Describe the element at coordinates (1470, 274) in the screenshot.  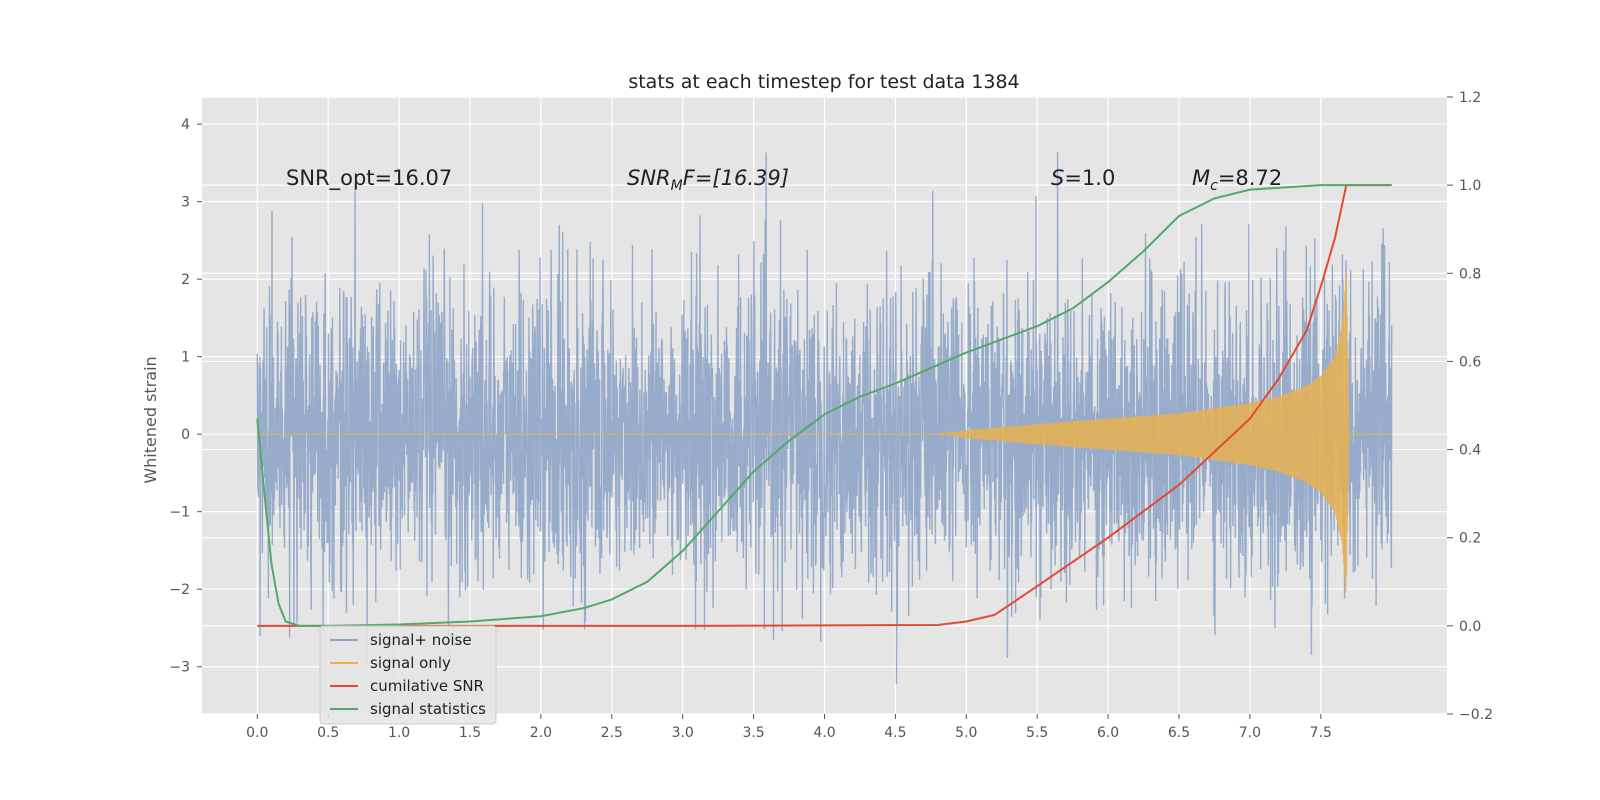
I see `right-tick-label: 0.8` at that location.